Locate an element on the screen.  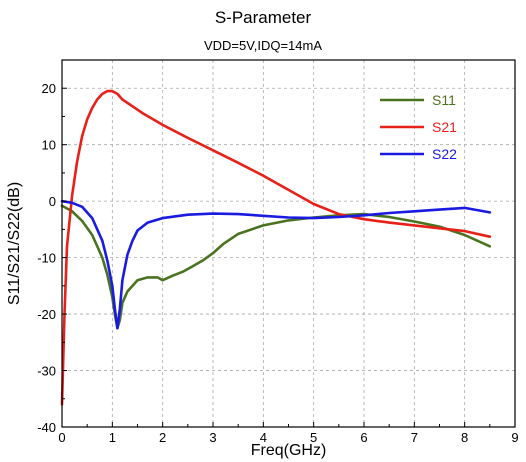
x-tick-label: 3 is located at coordinates (212, 437).